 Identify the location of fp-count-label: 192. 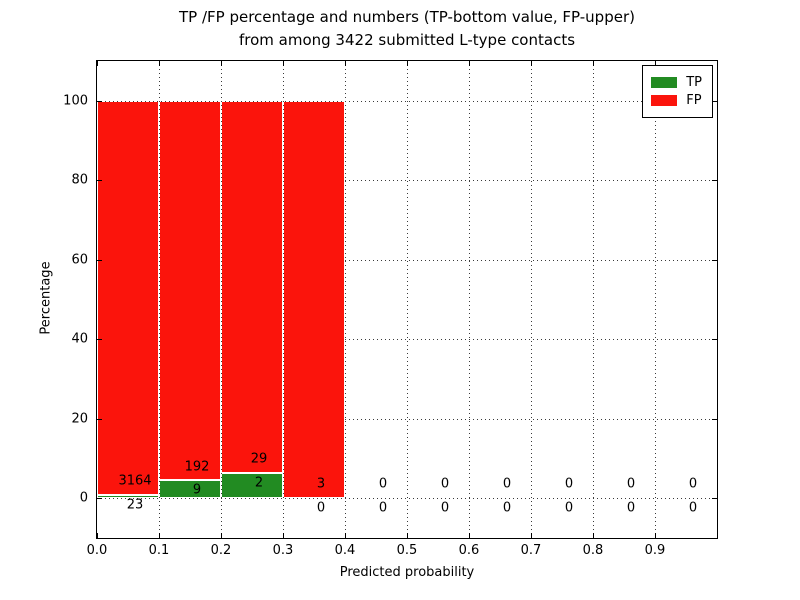
(197, 467).